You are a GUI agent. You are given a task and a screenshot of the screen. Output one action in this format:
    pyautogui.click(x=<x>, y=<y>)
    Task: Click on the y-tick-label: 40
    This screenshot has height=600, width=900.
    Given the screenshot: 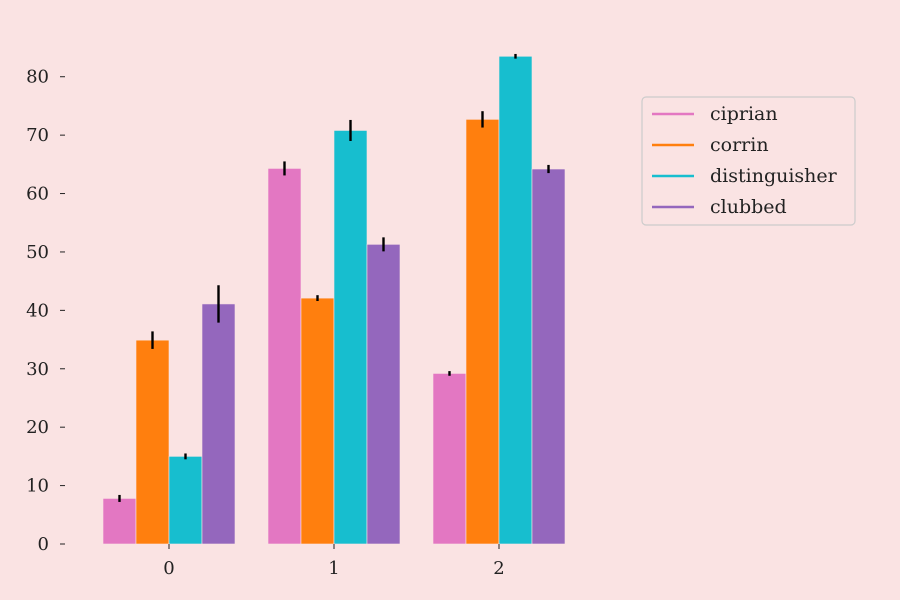 What is the action you would take?
    pyautogui.click(x=37, y=310)
    